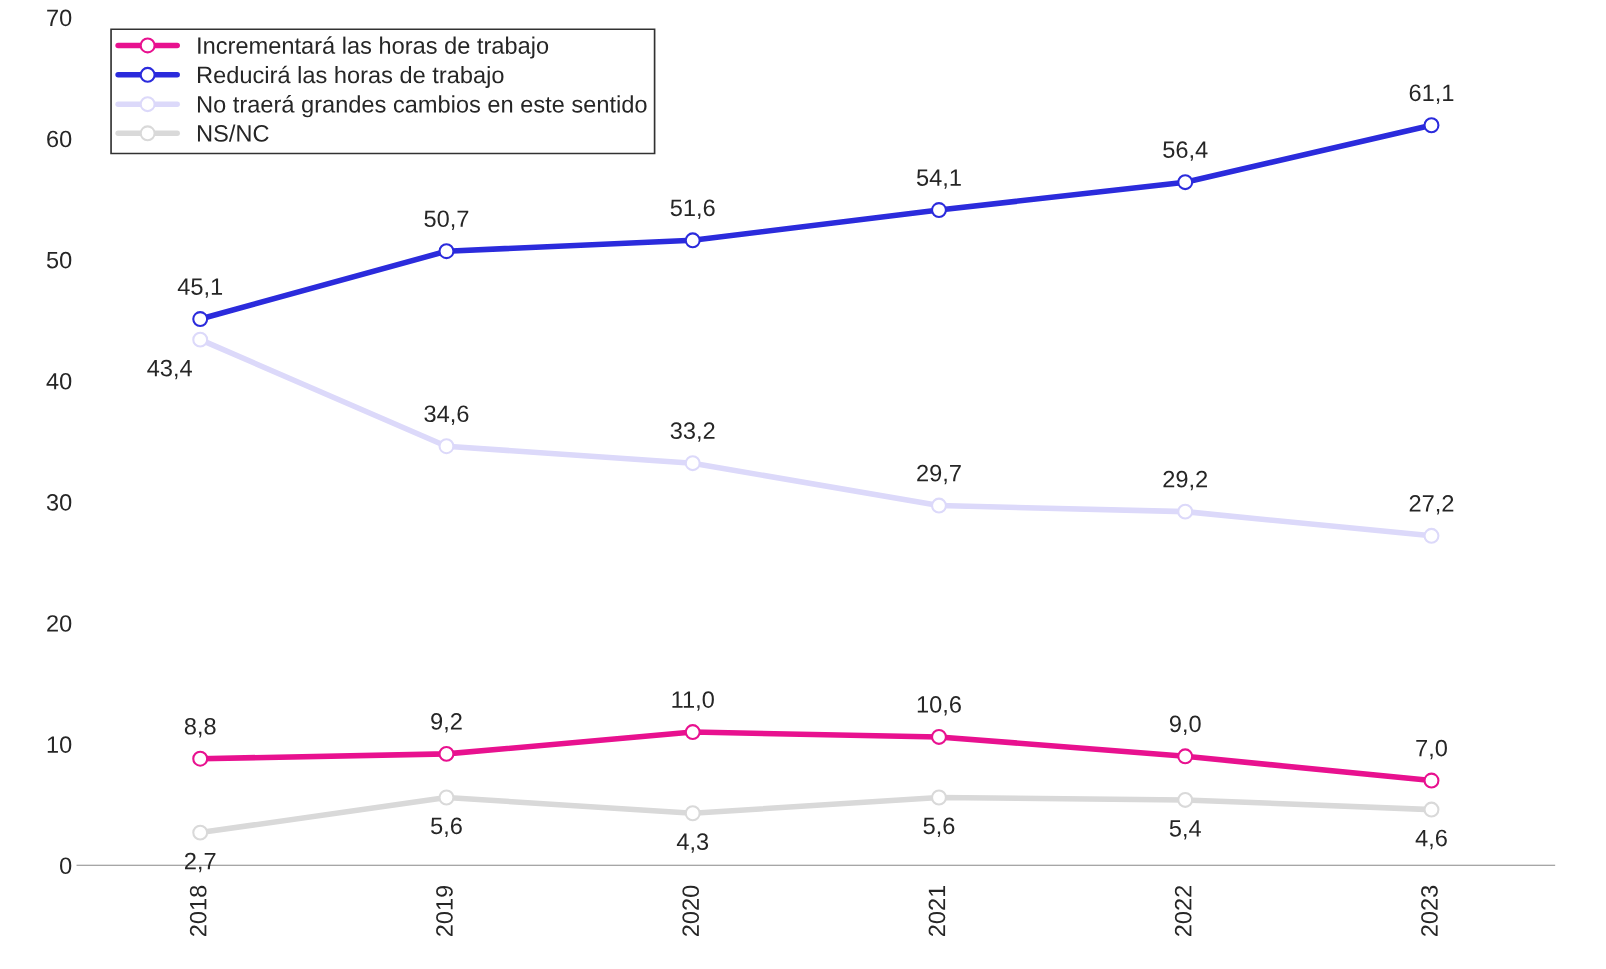 The height and width of the screenshot is (969, 1606). Describe the element at coordinates (1185, 480) in the screenshot. I see `data-label: 29,2` at that location.